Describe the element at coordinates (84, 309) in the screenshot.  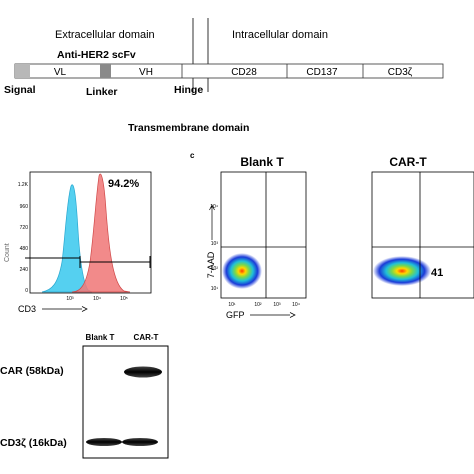
I see `cd3-arrow-head` at that location.